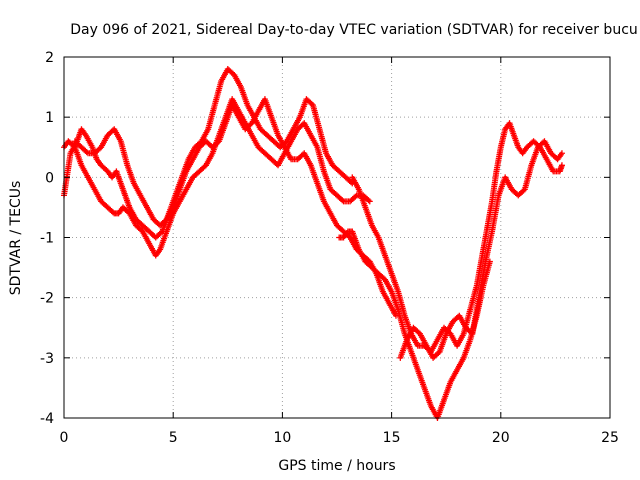 The width and height of the screenshot is (640, 480). I want to click on x-tick-label: 0, so click(64, 438).